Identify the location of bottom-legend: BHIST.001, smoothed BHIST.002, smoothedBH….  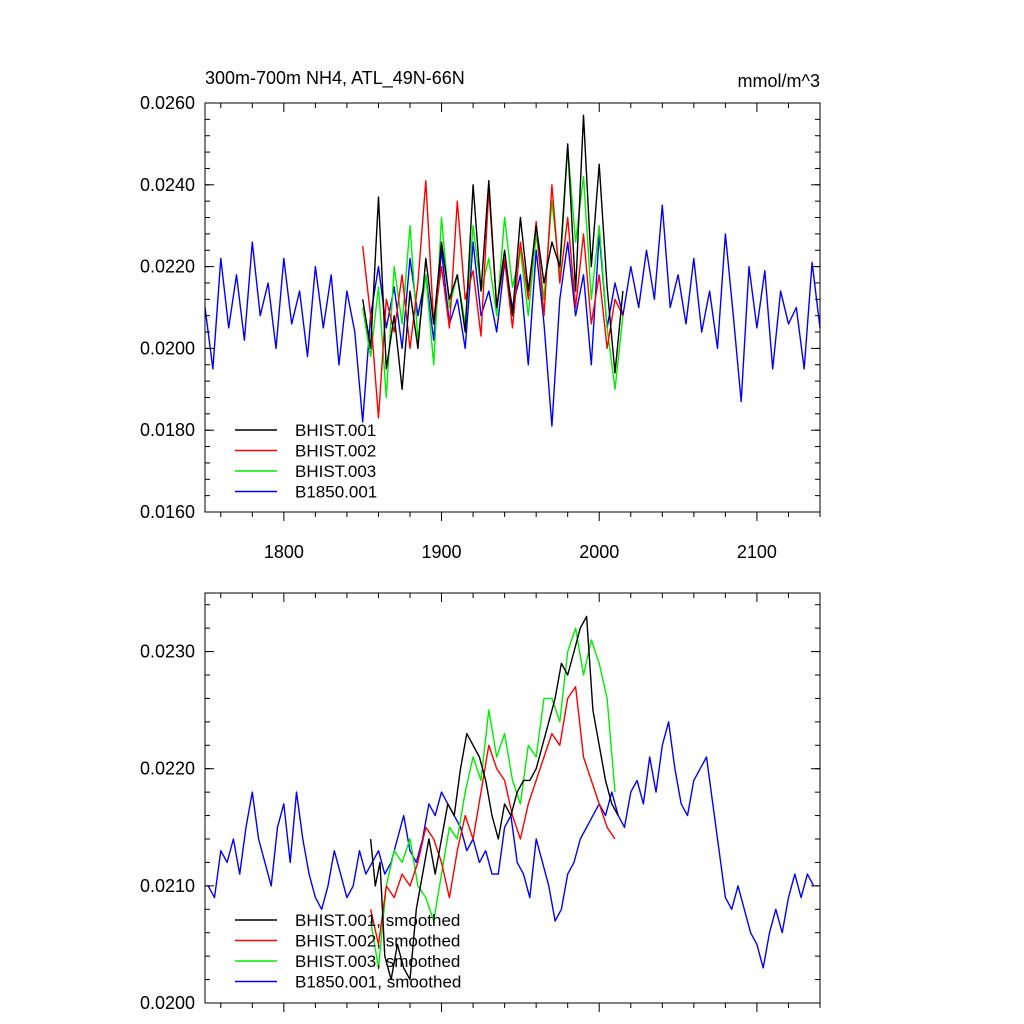
(348, 951).